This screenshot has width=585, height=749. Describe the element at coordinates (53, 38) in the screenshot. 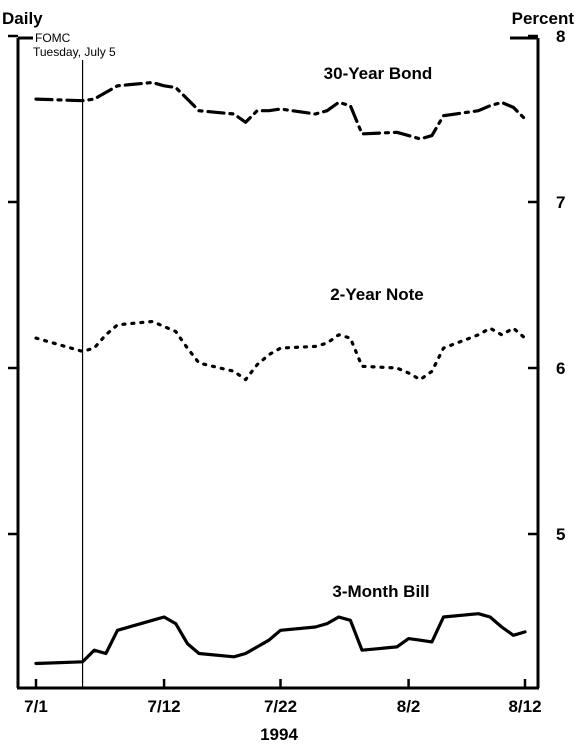

I see `event-label: FOMC` at that location.